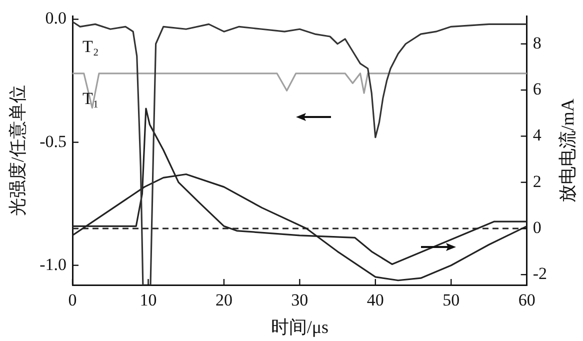 This screenshot has height=341, width=583. What do you see at coordinates (568, 150) in the screenshot?
I see `y2-axis-title: 放电电流/mA` at bounding box center [568, 150].